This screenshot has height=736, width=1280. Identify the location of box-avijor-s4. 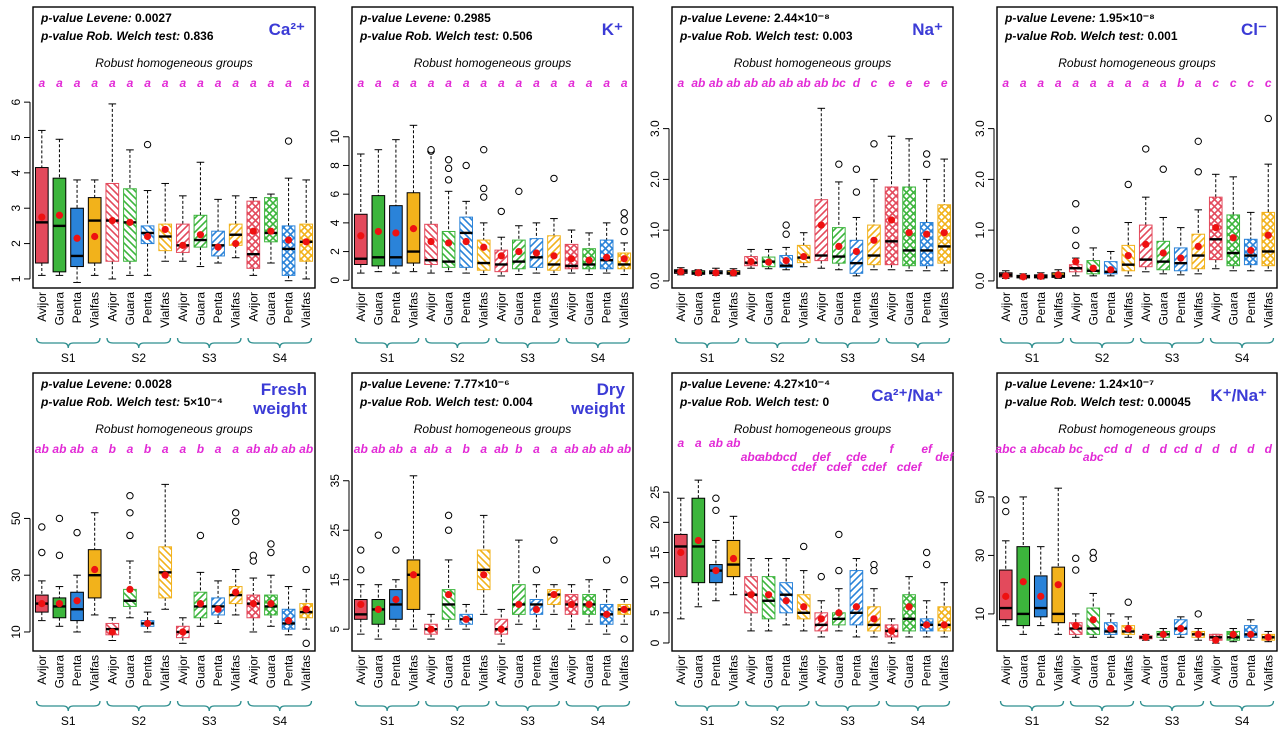
(1215, 638).